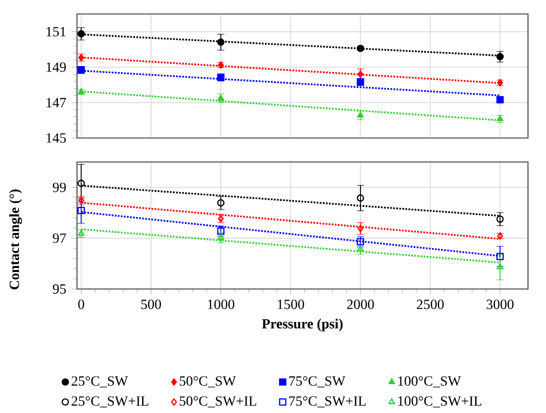  Describe the element at coordinates (291, 305) in the screenshot. I see `x-tick-label: 1500` at that location.